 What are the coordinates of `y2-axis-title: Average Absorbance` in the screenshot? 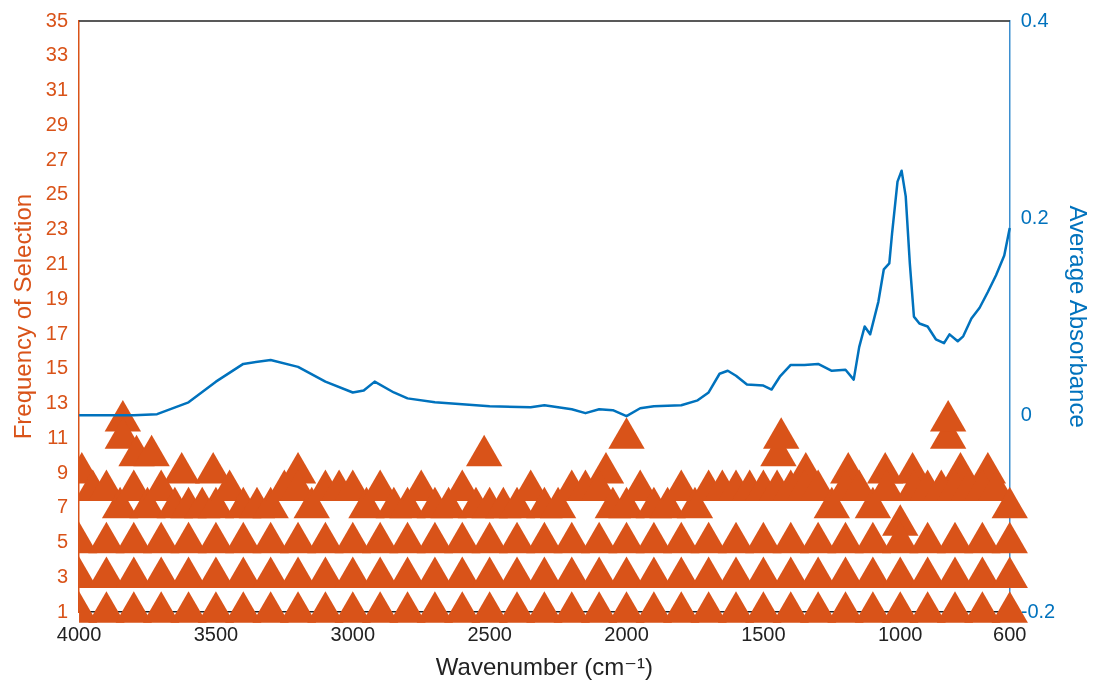 It's located at (1078, 316).